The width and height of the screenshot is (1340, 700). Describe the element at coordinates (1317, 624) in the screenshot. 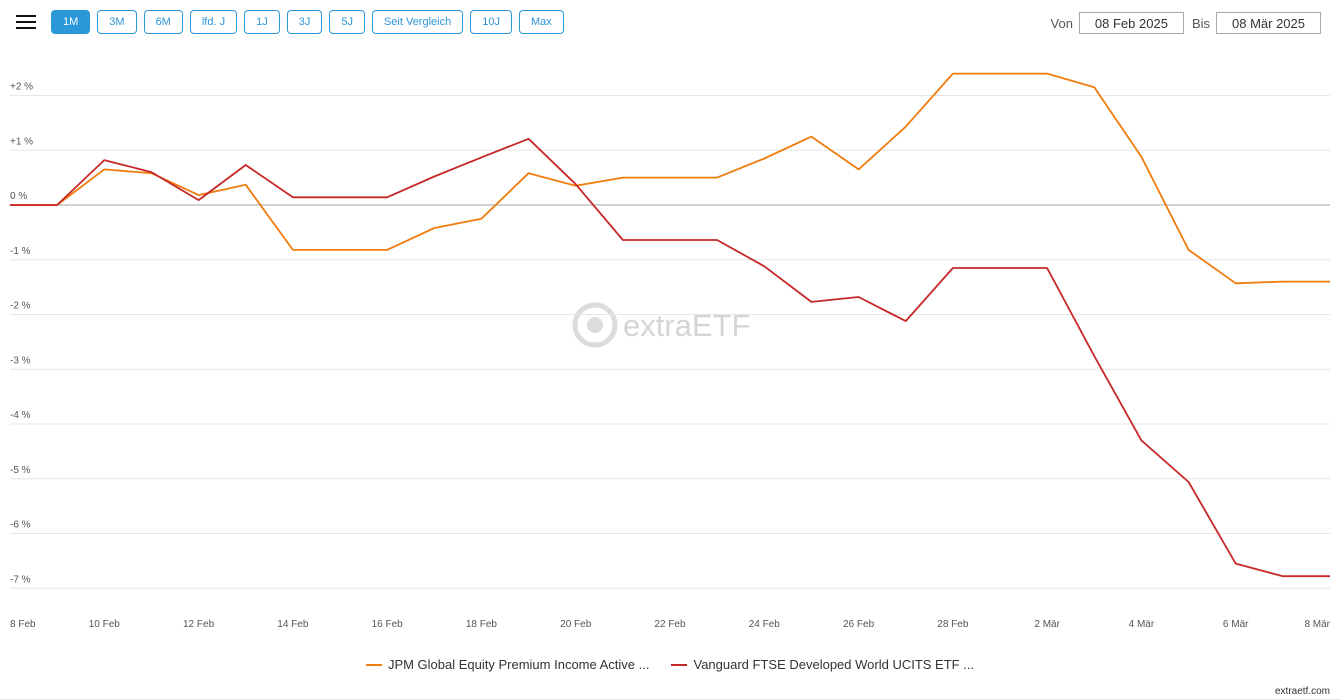

I see `x-tick-label: 8 Mär` at that location.